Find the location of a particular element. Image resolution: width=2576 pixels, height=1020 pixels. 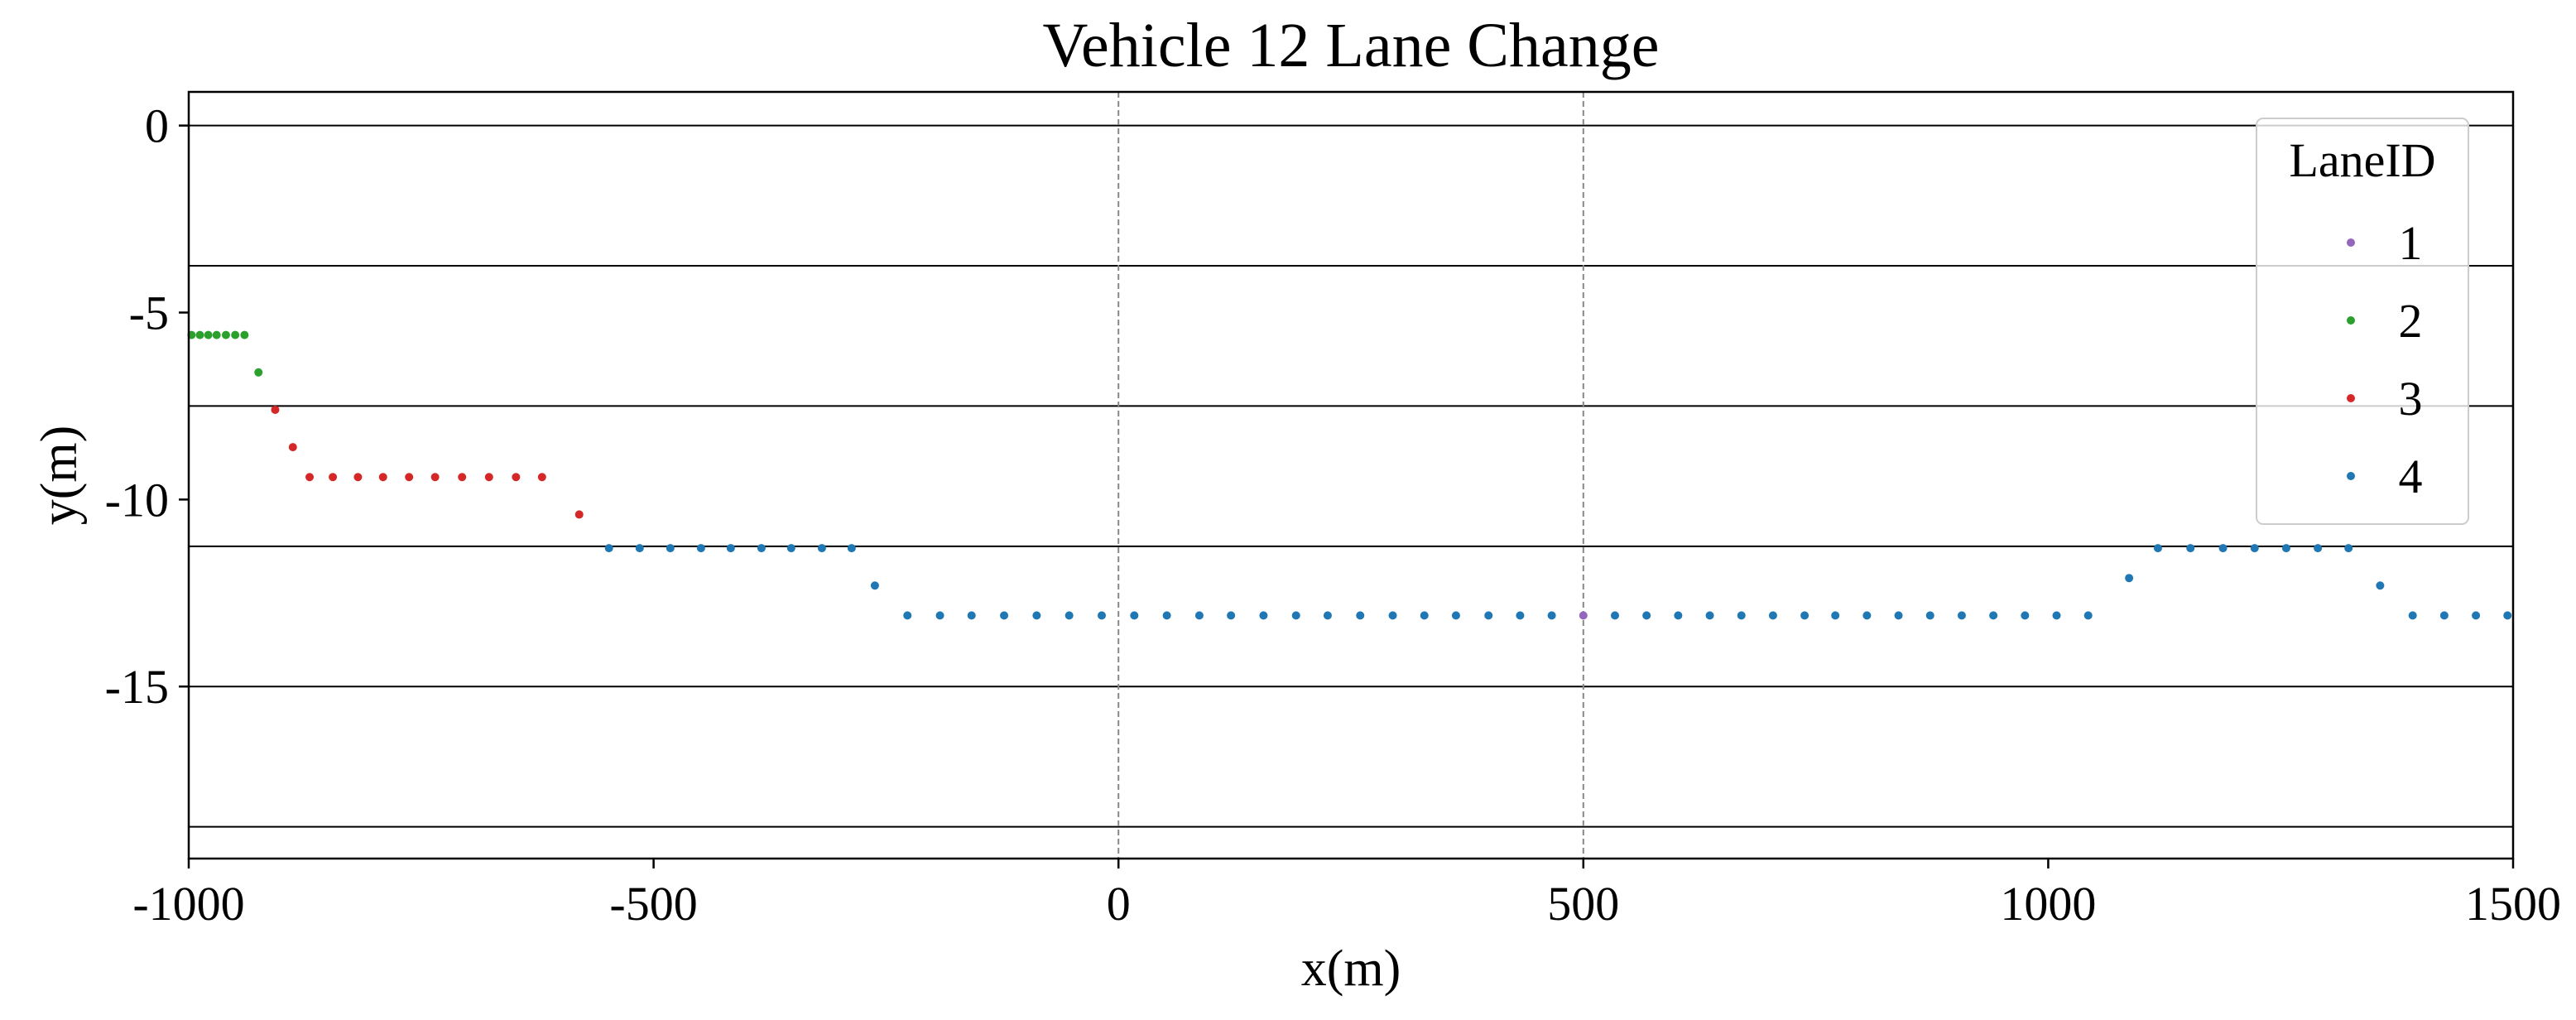

x-tick-label: -500 is located at coordinates (653, 904).